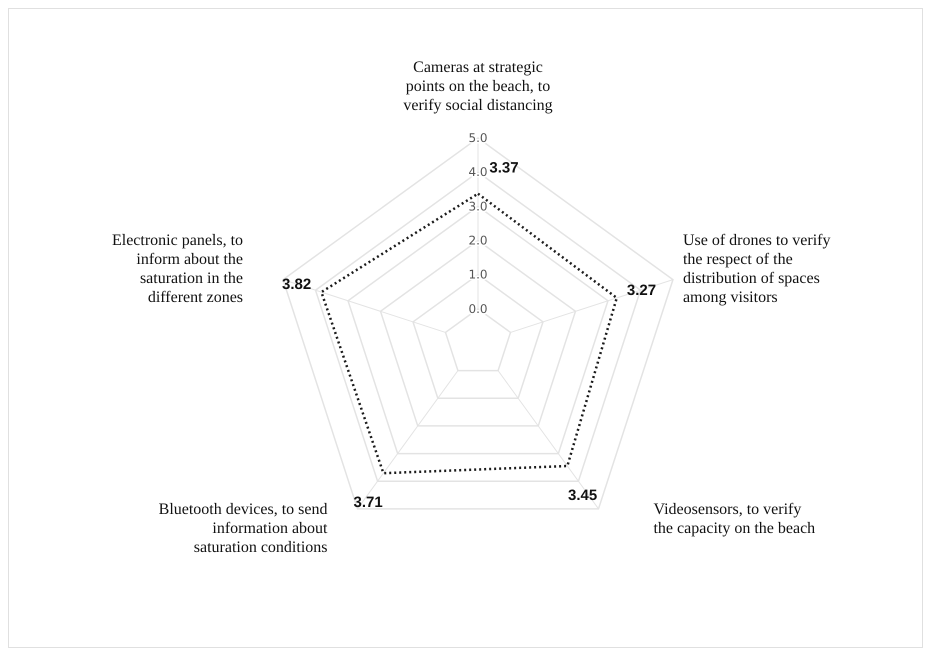 The image size is (931, 653). I want to click on spoke-label: Cameras at strategic points on the beach, to verify social distancing, so click(478, 86).